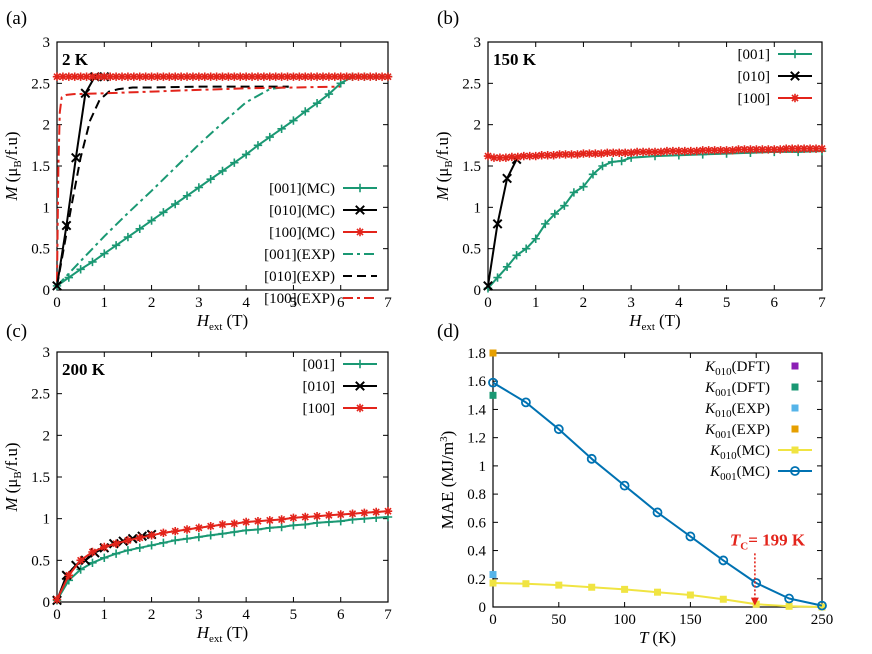 This screenshot has width=872, height=654. I want to click on legend-name: [010], so click(319, 387).